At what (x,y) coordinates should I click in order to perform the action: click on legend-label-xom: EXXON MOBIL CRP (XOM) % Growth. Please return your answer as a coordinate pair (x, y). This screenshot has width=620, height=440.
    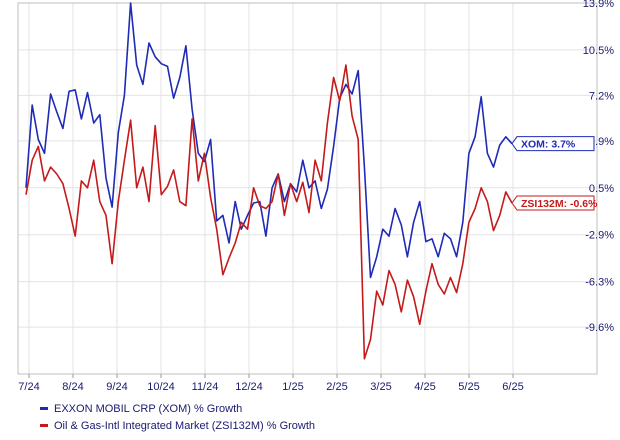
    Looking at the image, I should click on (148, 408).